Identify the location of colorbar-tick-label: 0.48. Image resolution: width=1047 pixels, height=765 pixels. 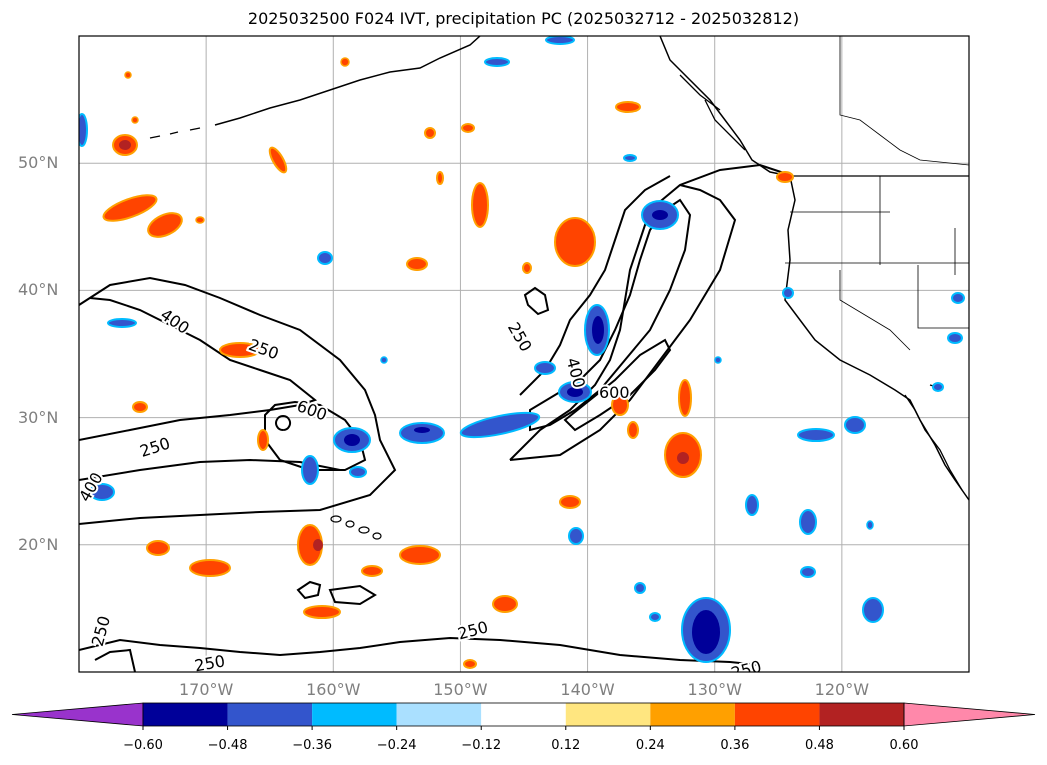
(819, 745).